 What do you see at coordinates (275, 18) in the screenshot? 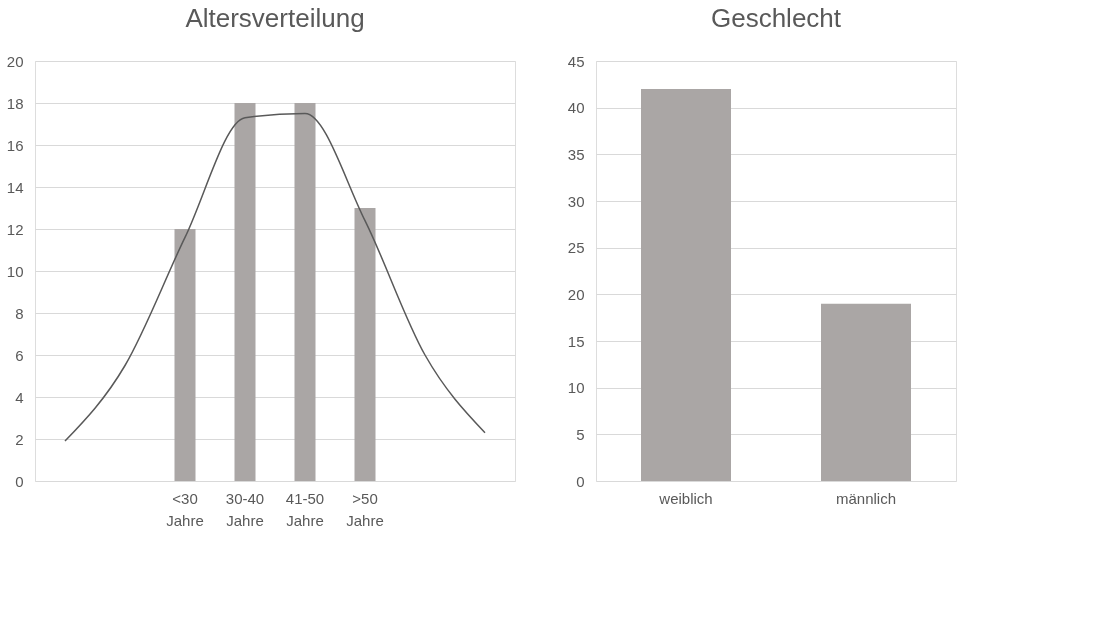
I see `chart-title: Altersverteilung` at bounding box center [275, 18].